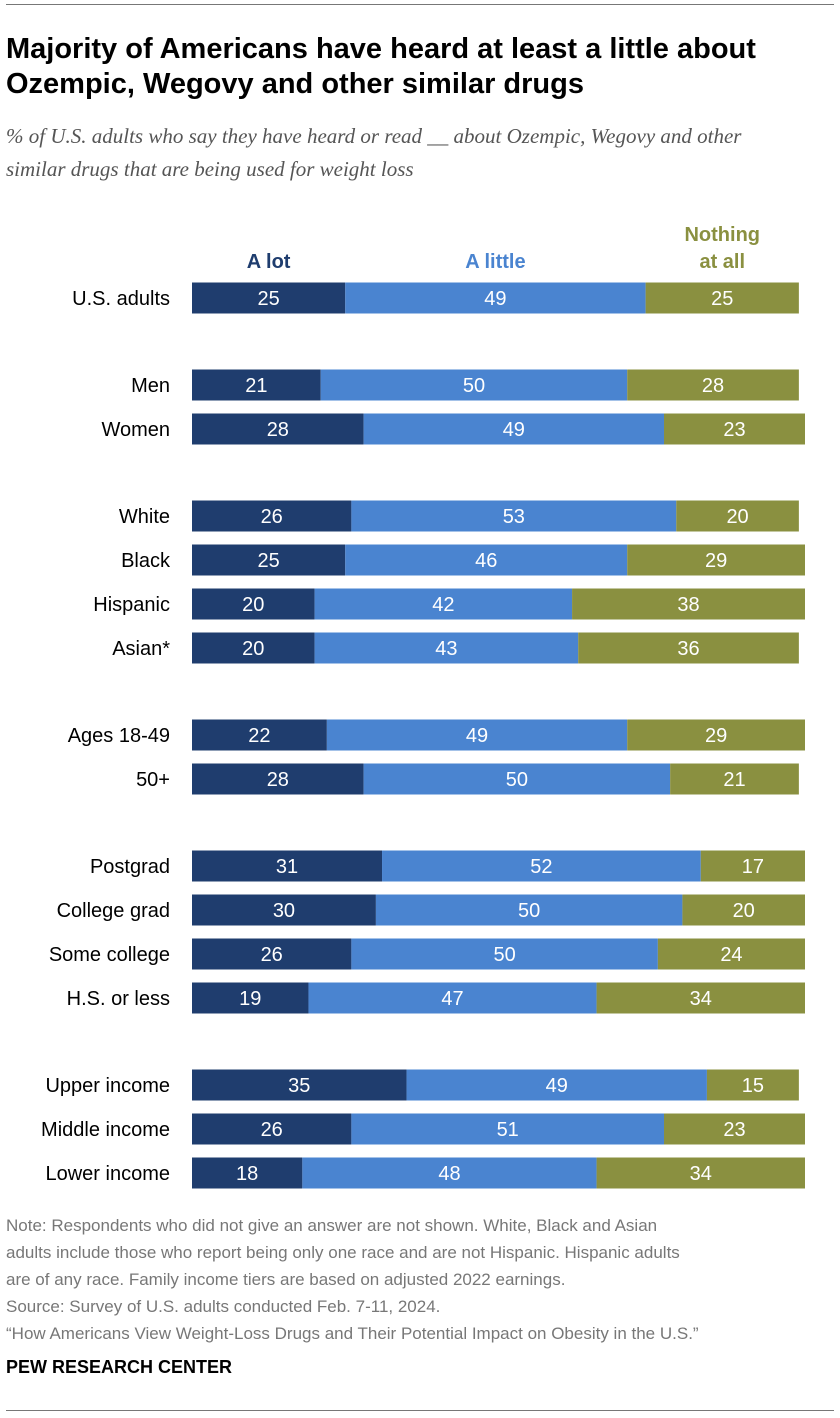  I want to click on category-label: Men, so click(150, 386).